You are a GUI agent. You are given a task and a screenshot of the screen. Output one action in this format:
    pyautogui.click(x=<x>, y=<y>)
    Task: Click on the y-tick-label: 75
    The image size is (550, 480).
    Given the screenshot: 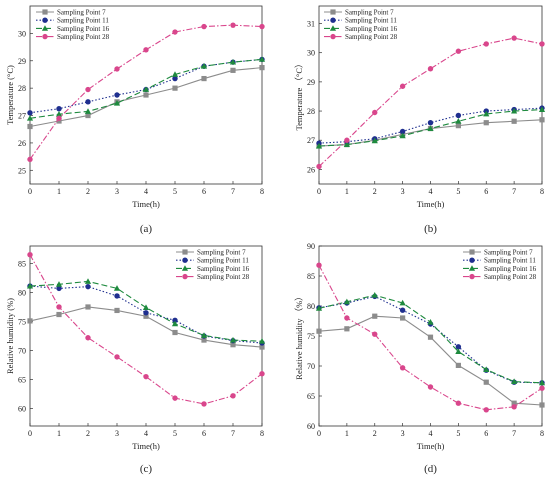 What is the action you would take?
    pyautogui.click(x=22, y=321)
    